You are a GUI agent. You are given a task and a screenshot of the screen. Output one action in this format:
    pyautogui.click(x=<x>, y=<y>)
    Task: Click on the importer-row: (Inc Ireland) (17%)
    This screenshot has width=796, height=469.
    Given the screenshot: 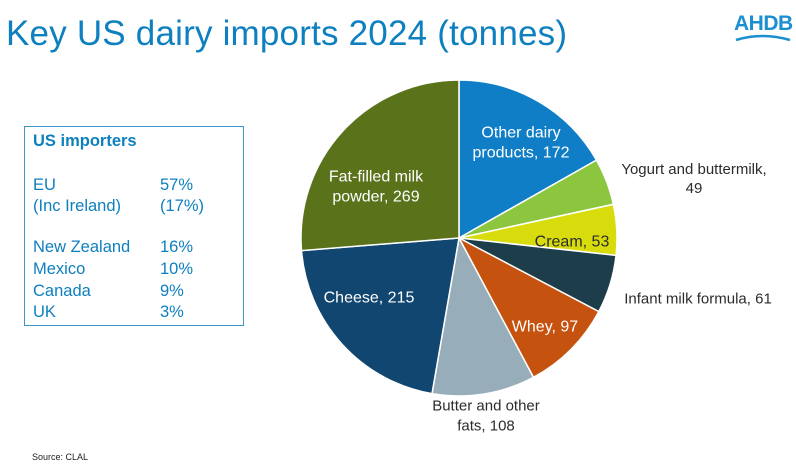 What is the action you would take?
    pyautogui.click(x=135, y=208)
    